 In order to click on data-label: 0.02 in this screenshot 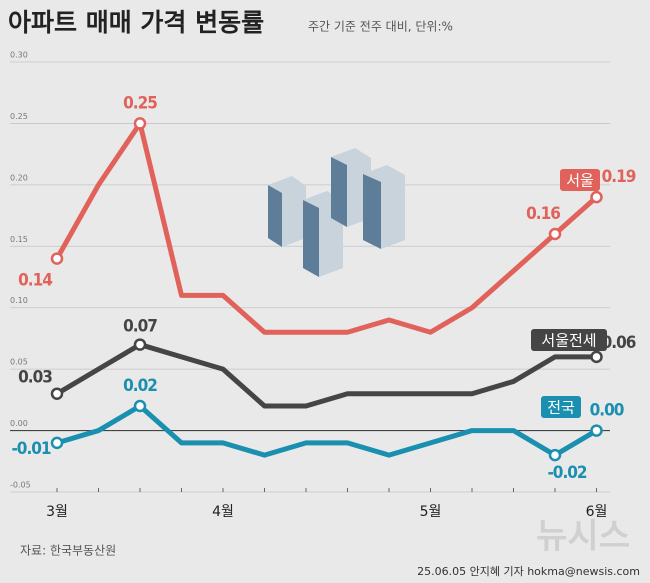, I will do `click(140, 386)`.